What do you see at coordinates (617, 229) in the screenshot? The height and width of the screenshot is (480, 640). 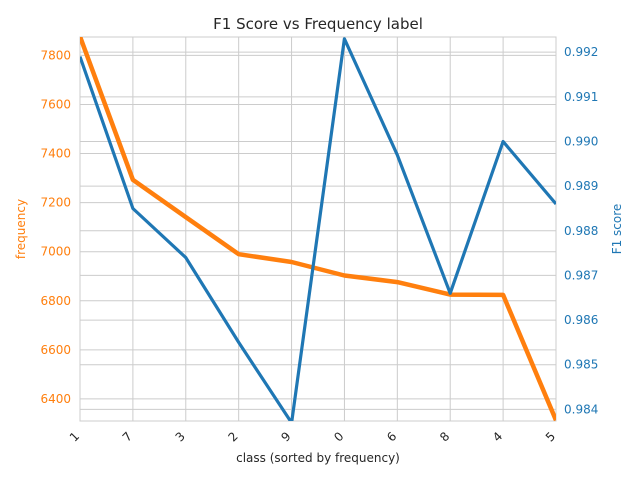 I see `right-axis-label: F1 score` at bounding box center [617, 229].